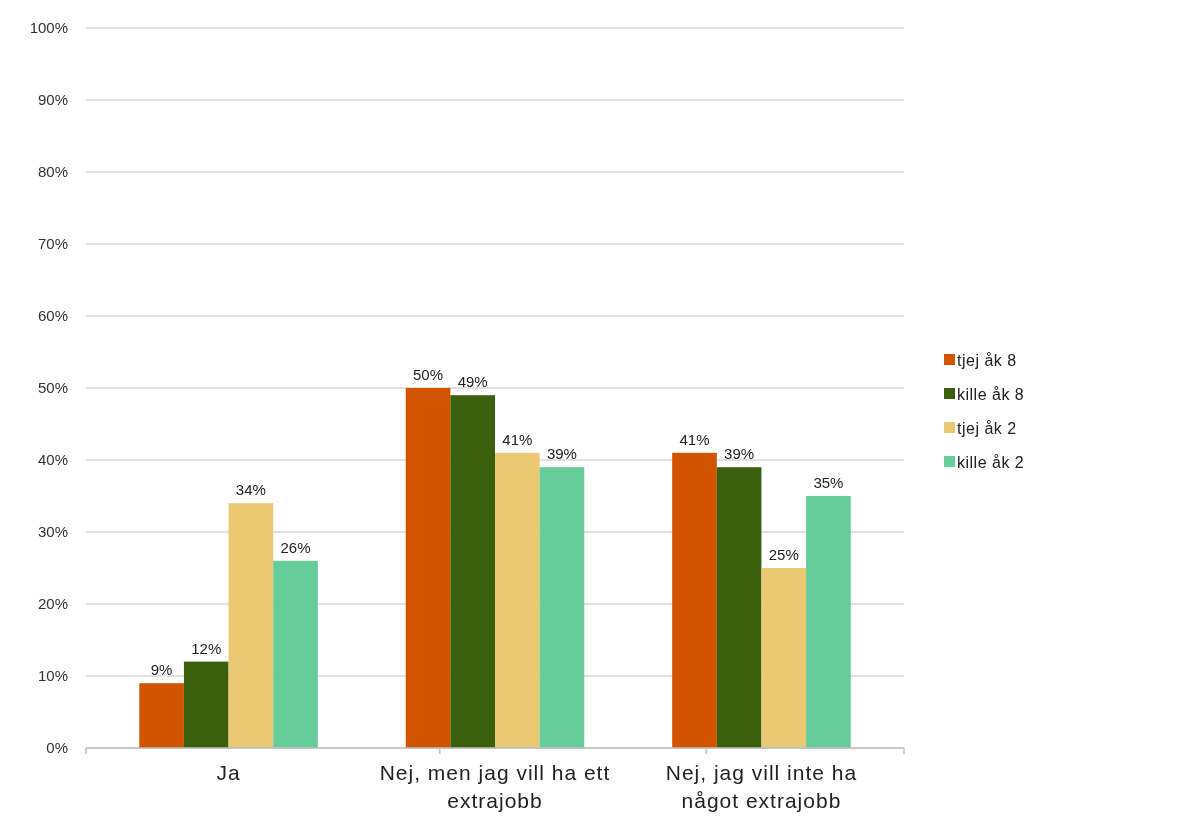 This screenshot has width=1182, height=831. Describe the element at coordinates (52, 460) in the screenshot. I see `y-tick-label: 40%` at that location.